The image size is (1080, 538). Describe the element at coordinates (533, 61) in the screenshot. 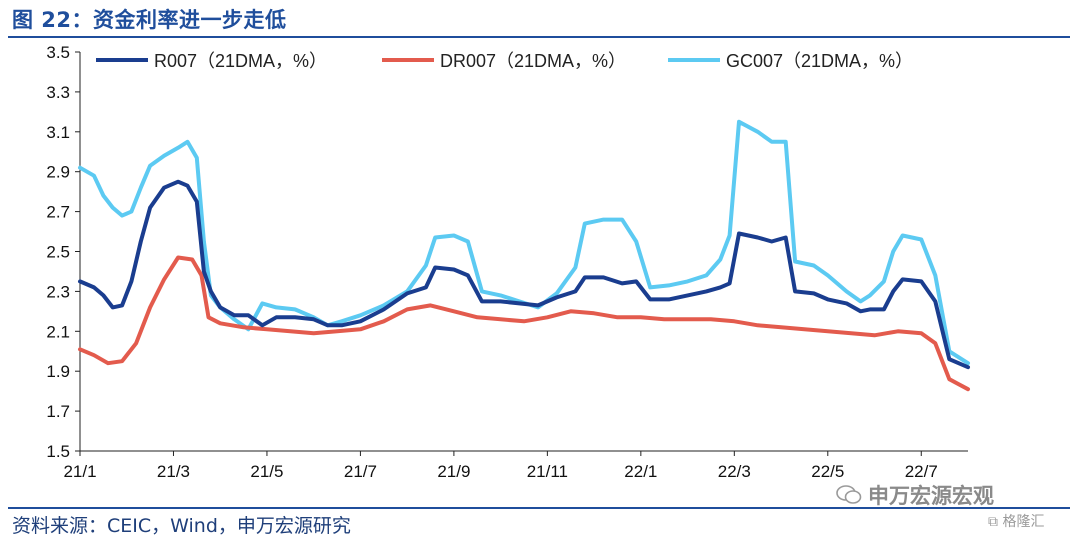

I see `legend-label: DR007（21DMA，%）` at that location.